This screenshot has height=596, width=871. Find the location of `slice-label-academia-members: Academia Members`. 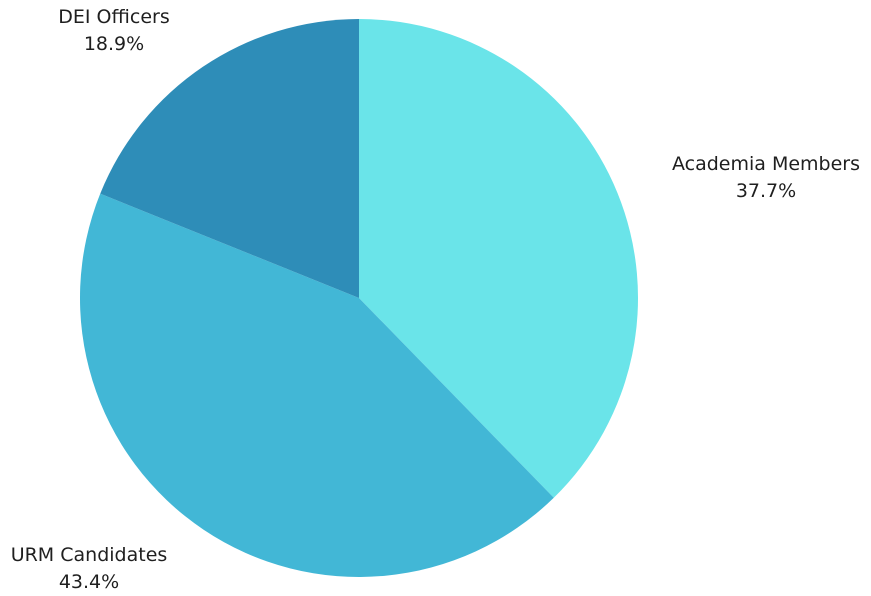

slice-label-academia-members: Academia Members is located at coordinates (766, 164).